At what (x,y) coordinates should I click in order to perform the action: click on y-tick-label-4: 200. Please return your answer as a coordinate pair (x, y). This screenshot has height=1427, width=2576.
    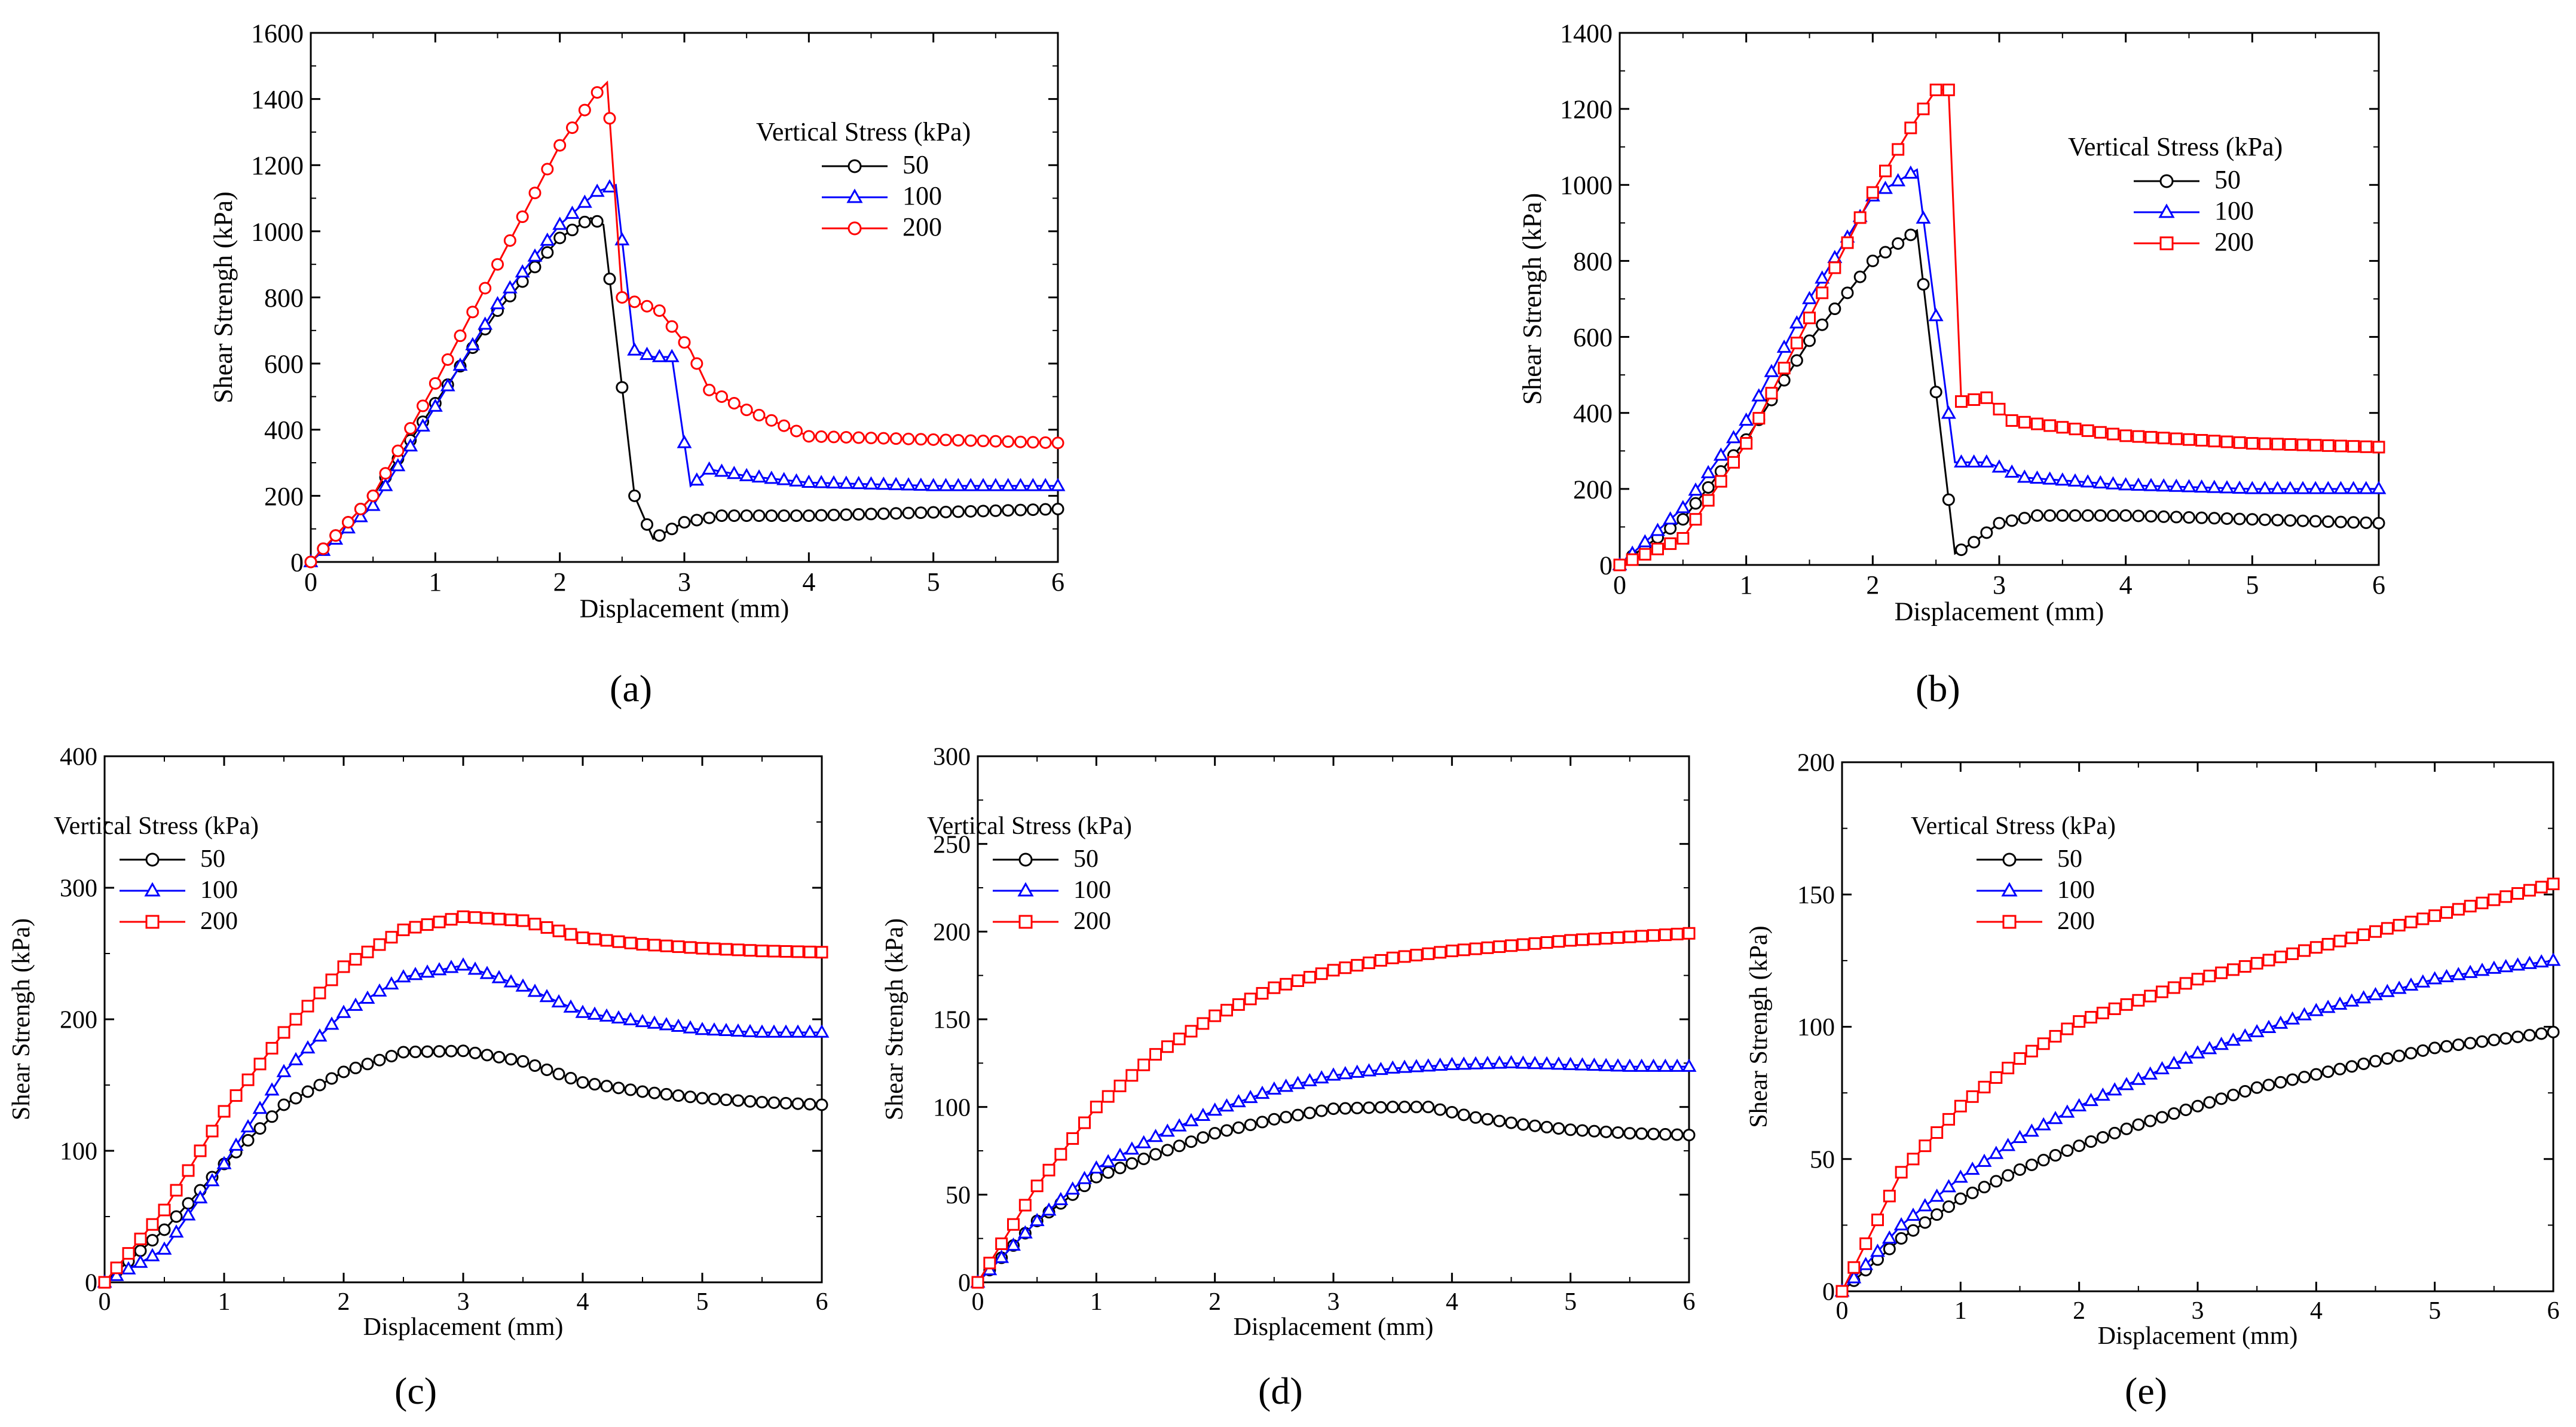
    Looking at the image, I should click on (952, 932).